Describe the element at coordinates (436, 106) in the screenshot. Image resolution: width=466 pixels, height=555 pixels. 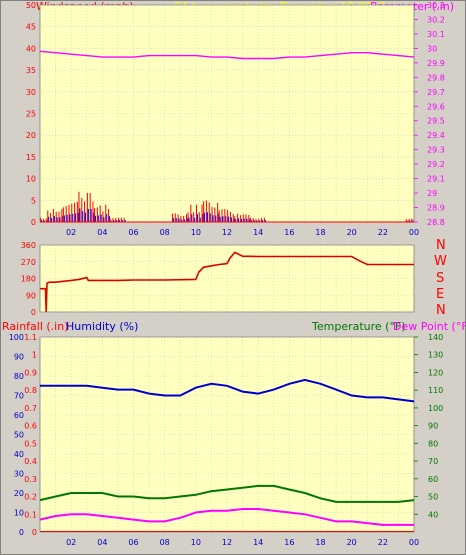
I see `baro-y-tick-label: 29.6` at that location.